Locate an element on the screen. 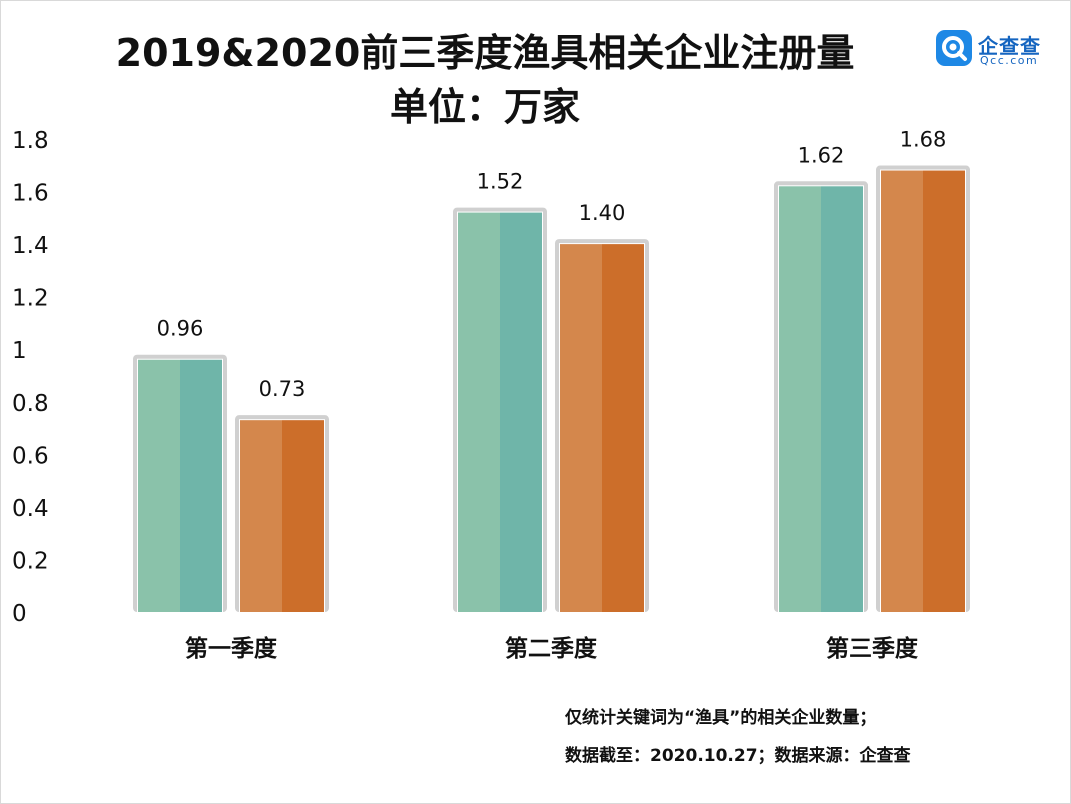  qcc-logo-name: 企查查 is located at coordinates (1009, 46).